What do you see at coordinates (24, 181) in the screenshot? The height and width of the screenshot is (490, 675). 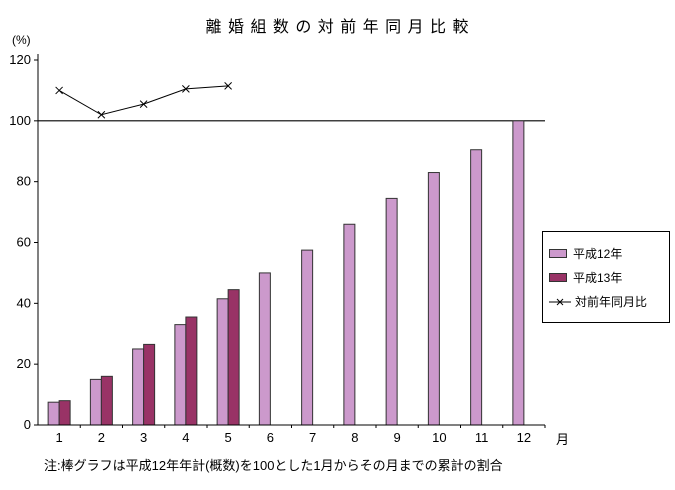 I see `y-tick-label: 80` at bounding box center [24, 181].